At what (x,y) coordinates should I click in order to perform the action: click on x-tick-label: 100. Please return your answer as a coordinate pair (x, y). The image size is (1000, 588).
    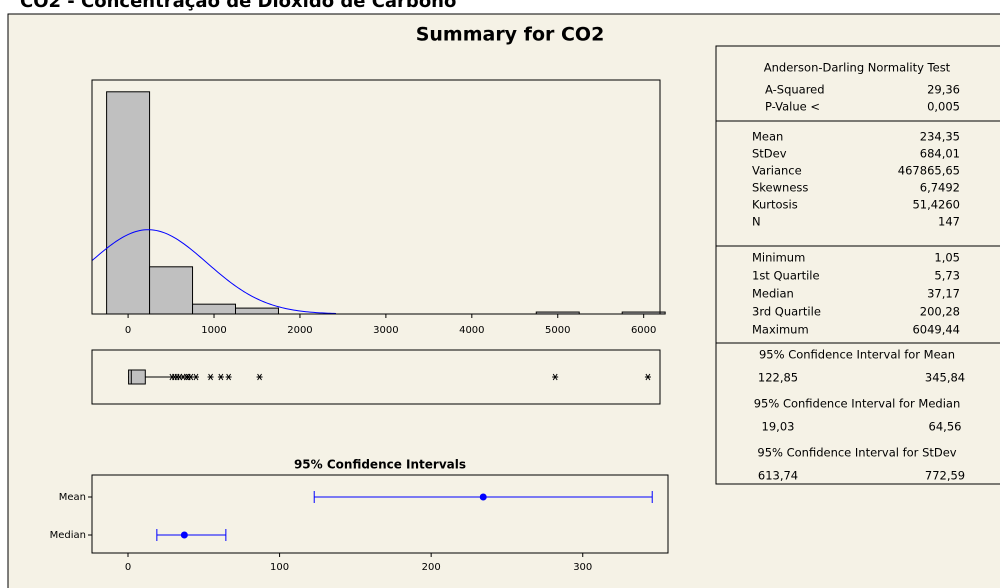
    Looking at the image, I should click on (279, 567).